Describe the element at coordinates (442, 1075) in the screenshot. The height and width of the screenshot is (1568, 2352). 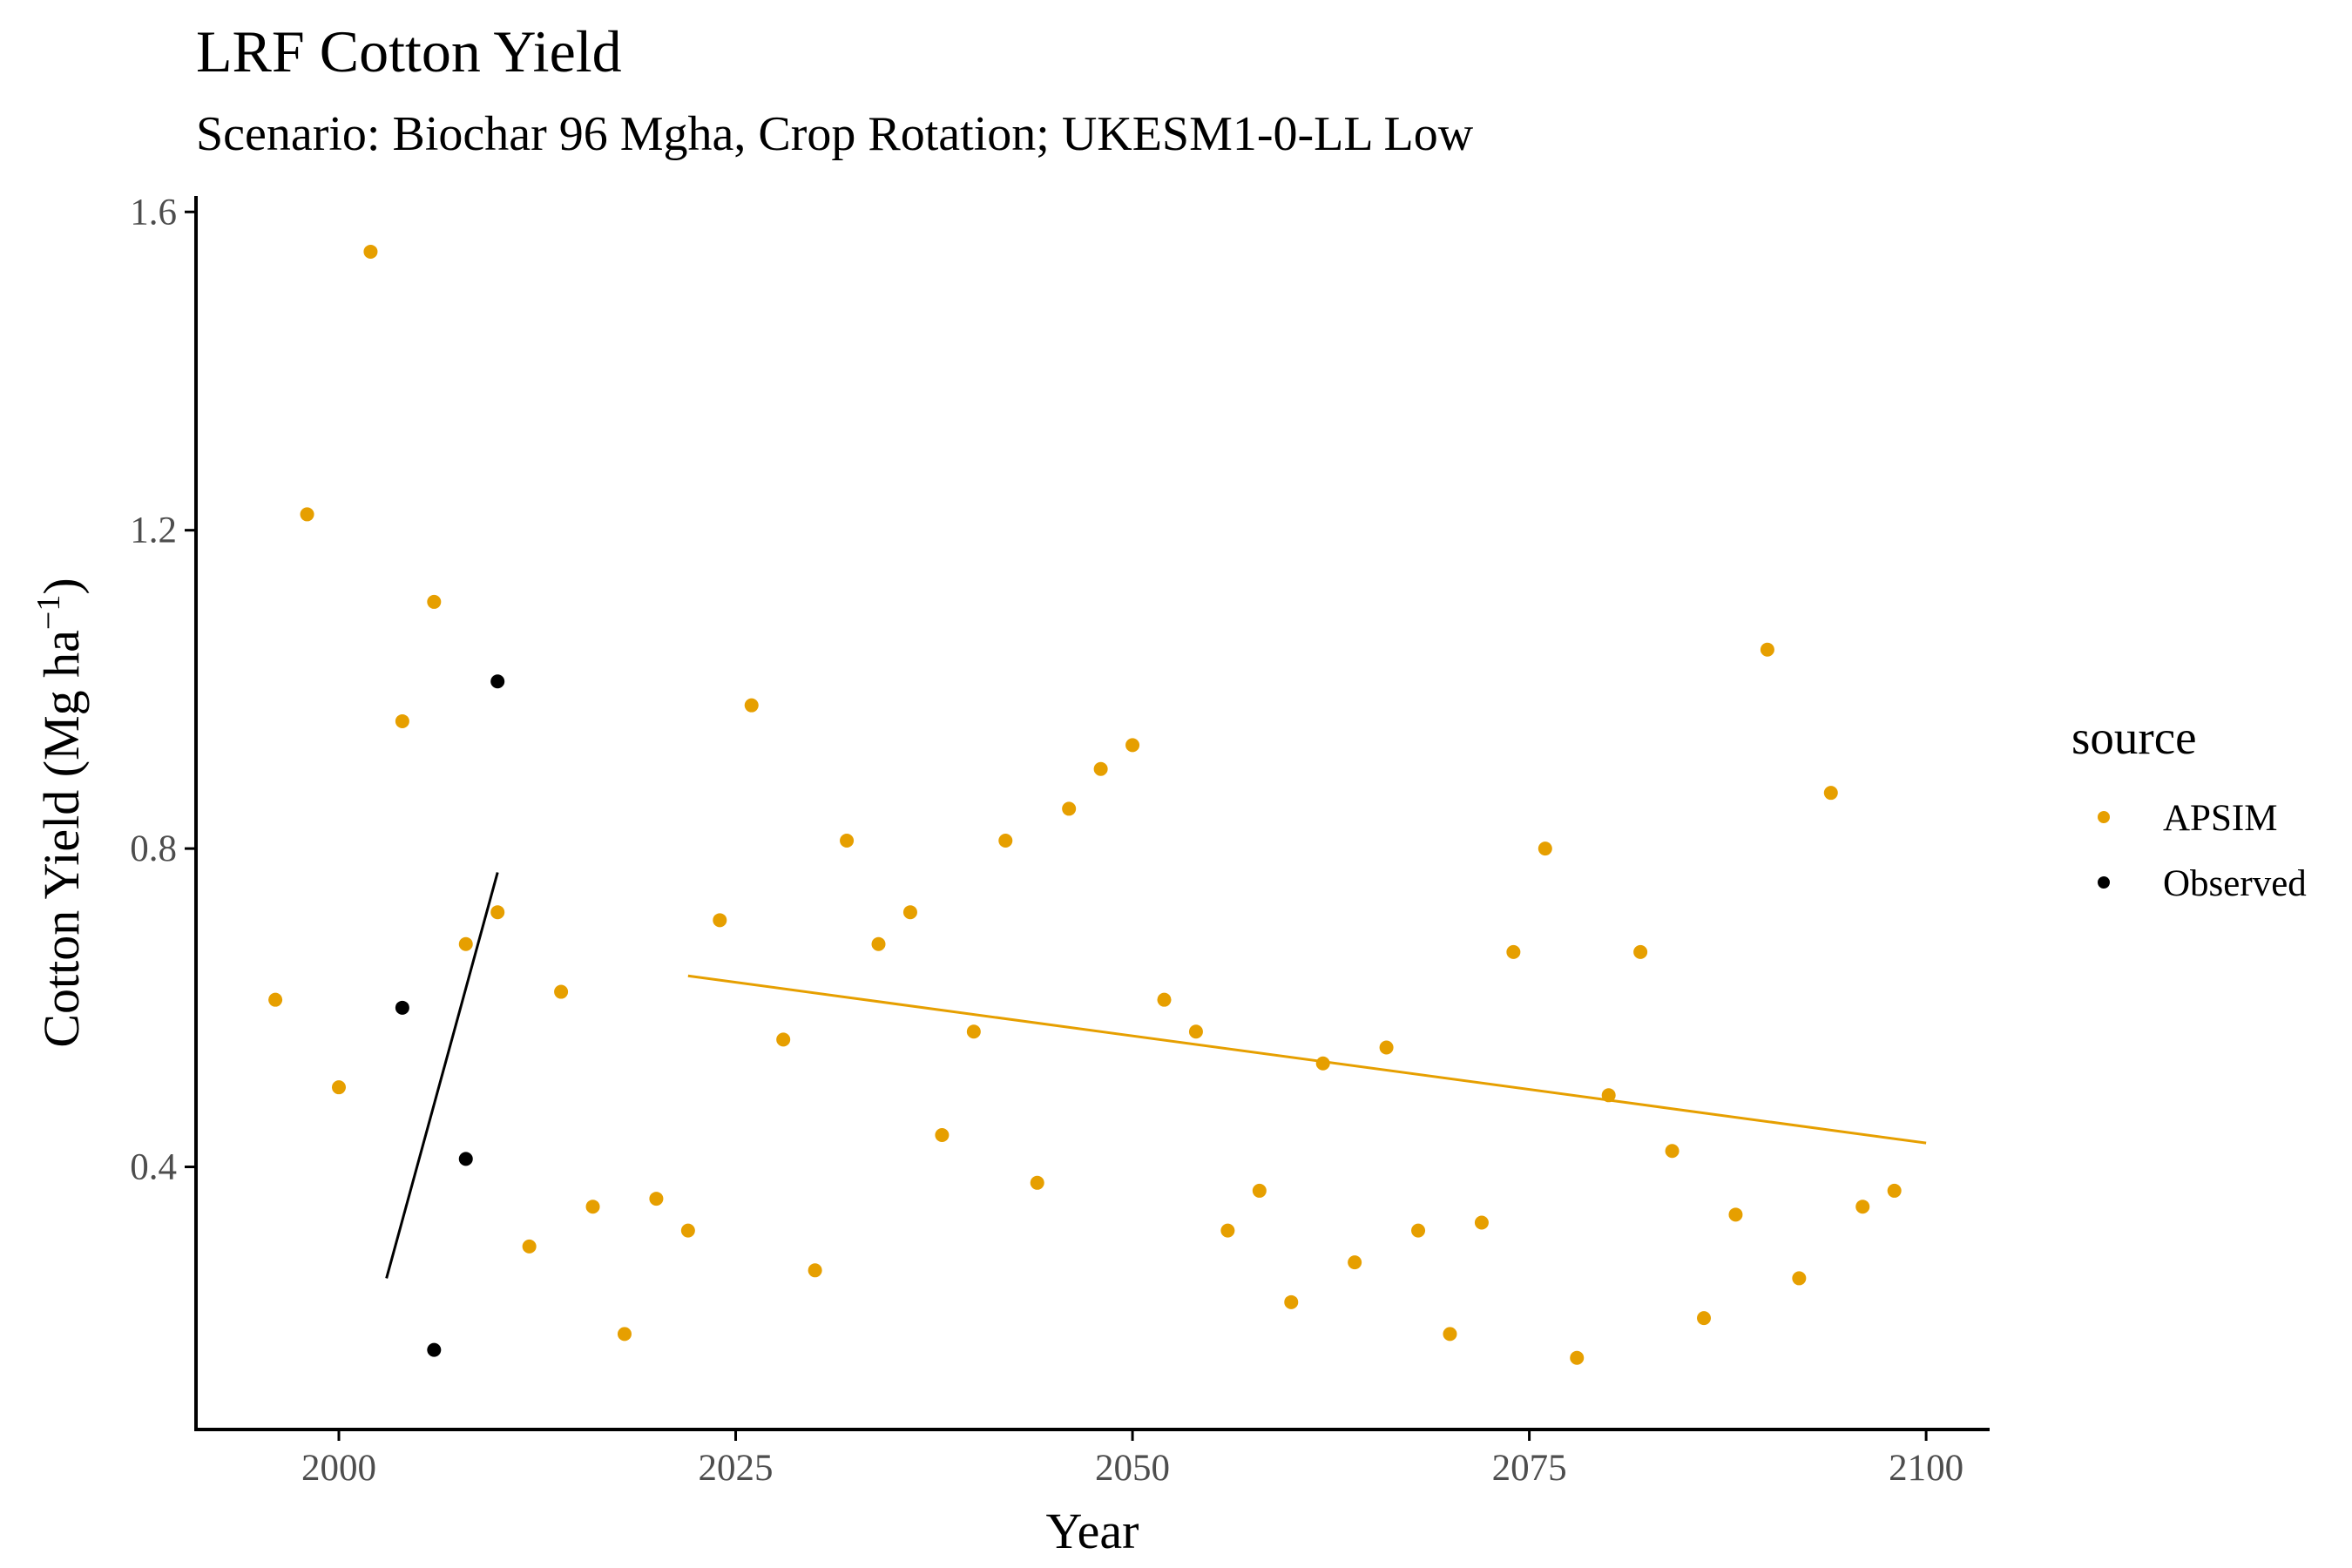
I see `trend-line-observed` at that location.